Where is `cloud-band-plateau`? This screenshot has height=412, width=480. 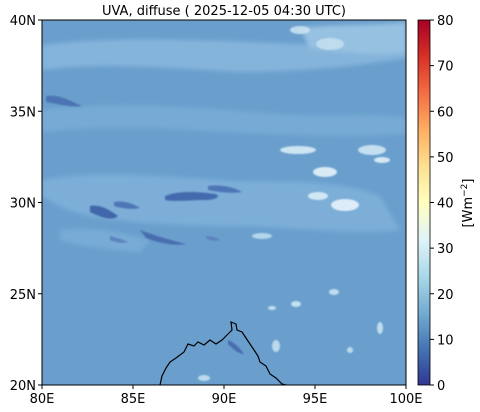 cloud-band-plateau is located at coordinates (221, 203).